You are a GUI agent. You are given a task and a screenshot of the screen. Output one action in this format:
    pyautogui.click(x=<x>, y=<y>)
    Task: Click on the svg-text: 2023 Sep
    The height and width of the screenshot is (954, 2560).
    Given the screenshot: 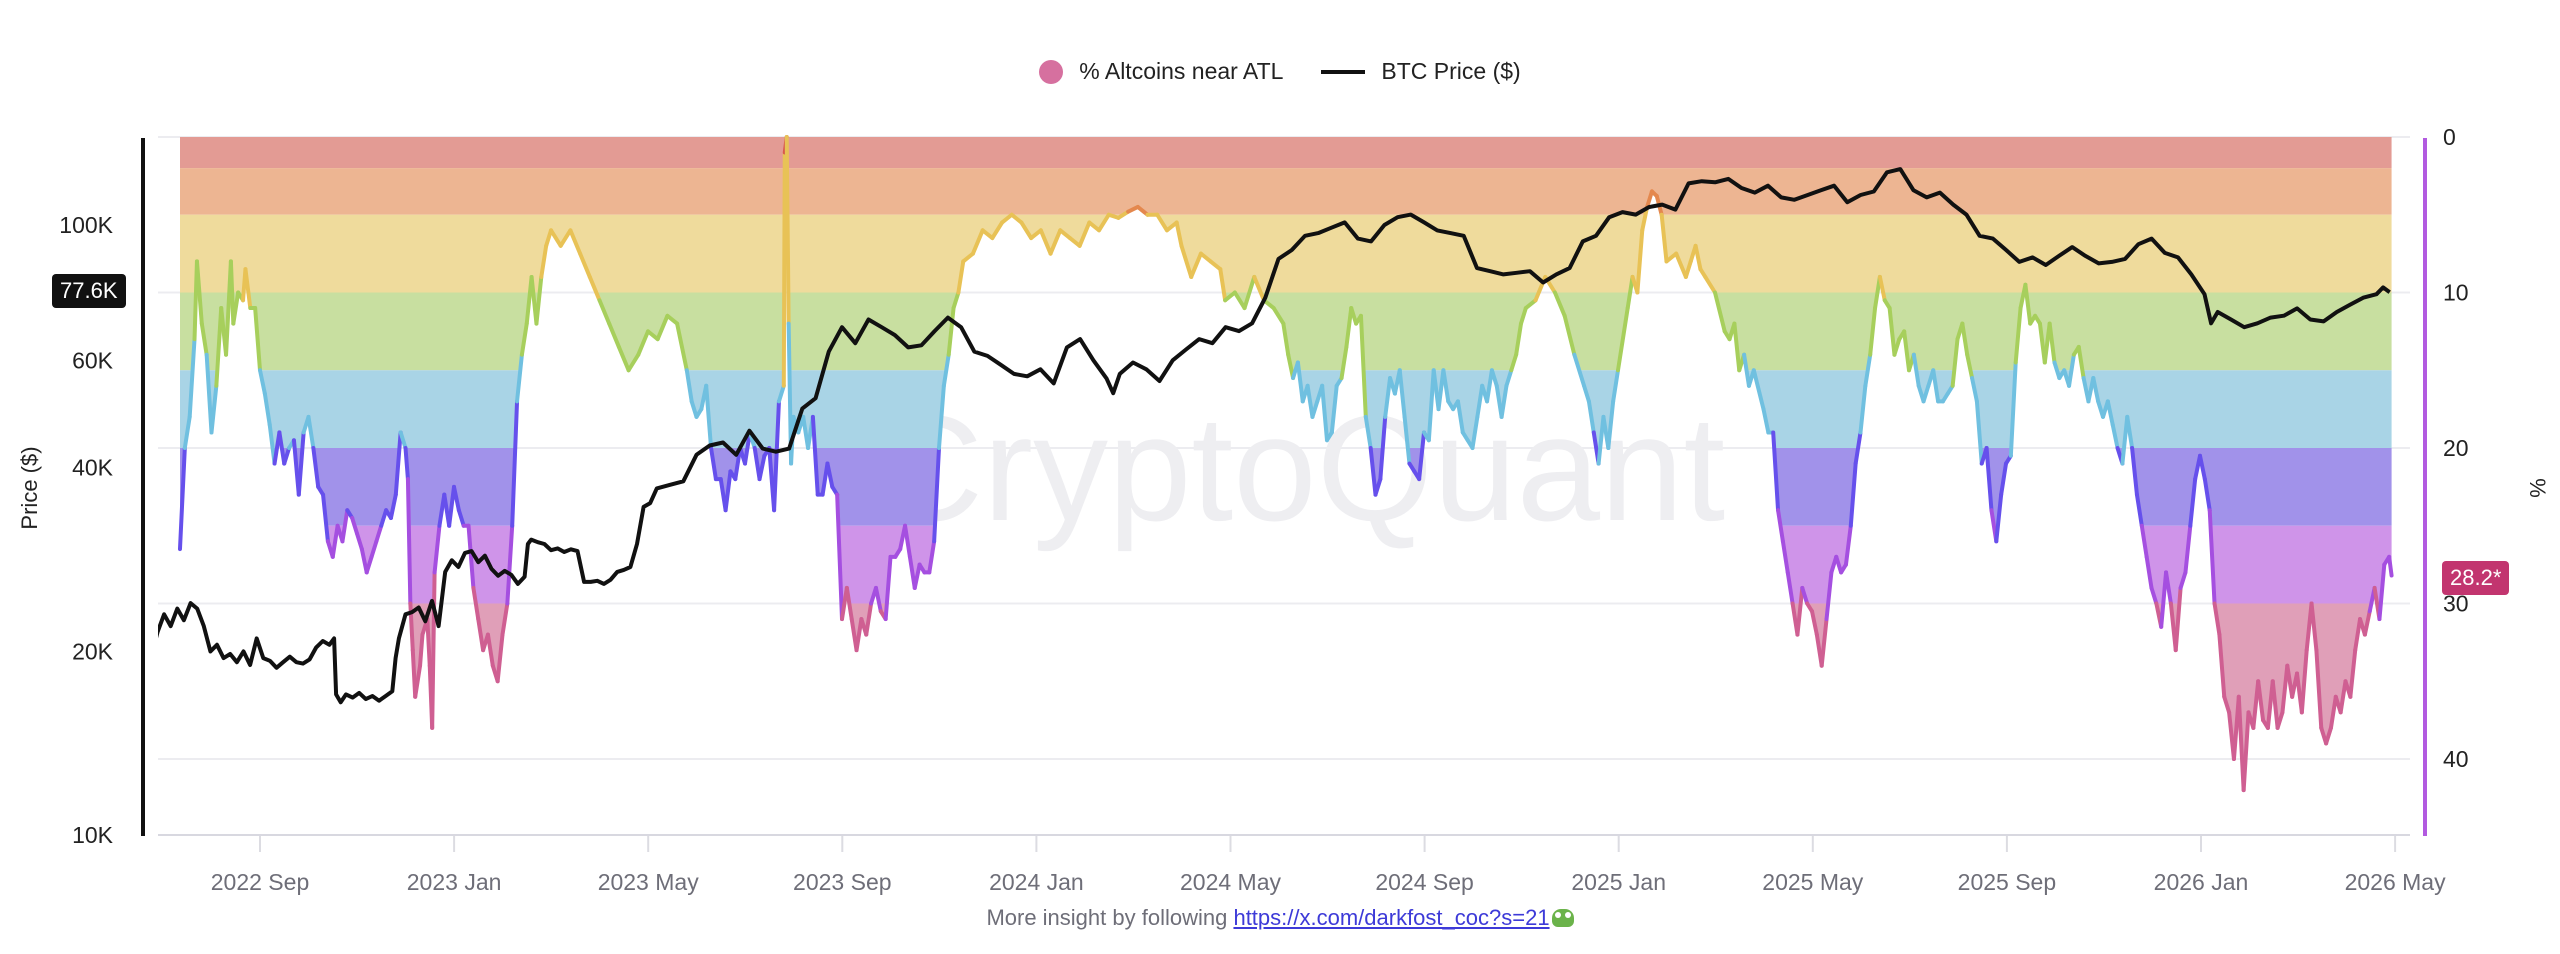 What is the action you would take?
    pyautogui.click(x=842, y=882)
    